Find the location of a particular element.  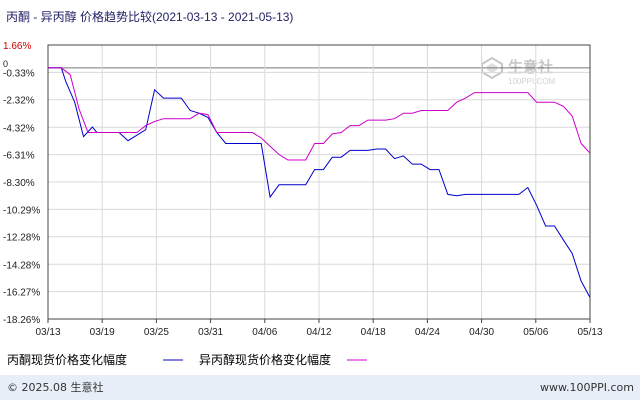

y-tick-label: -12.28% is located at coordinates (21, 238).